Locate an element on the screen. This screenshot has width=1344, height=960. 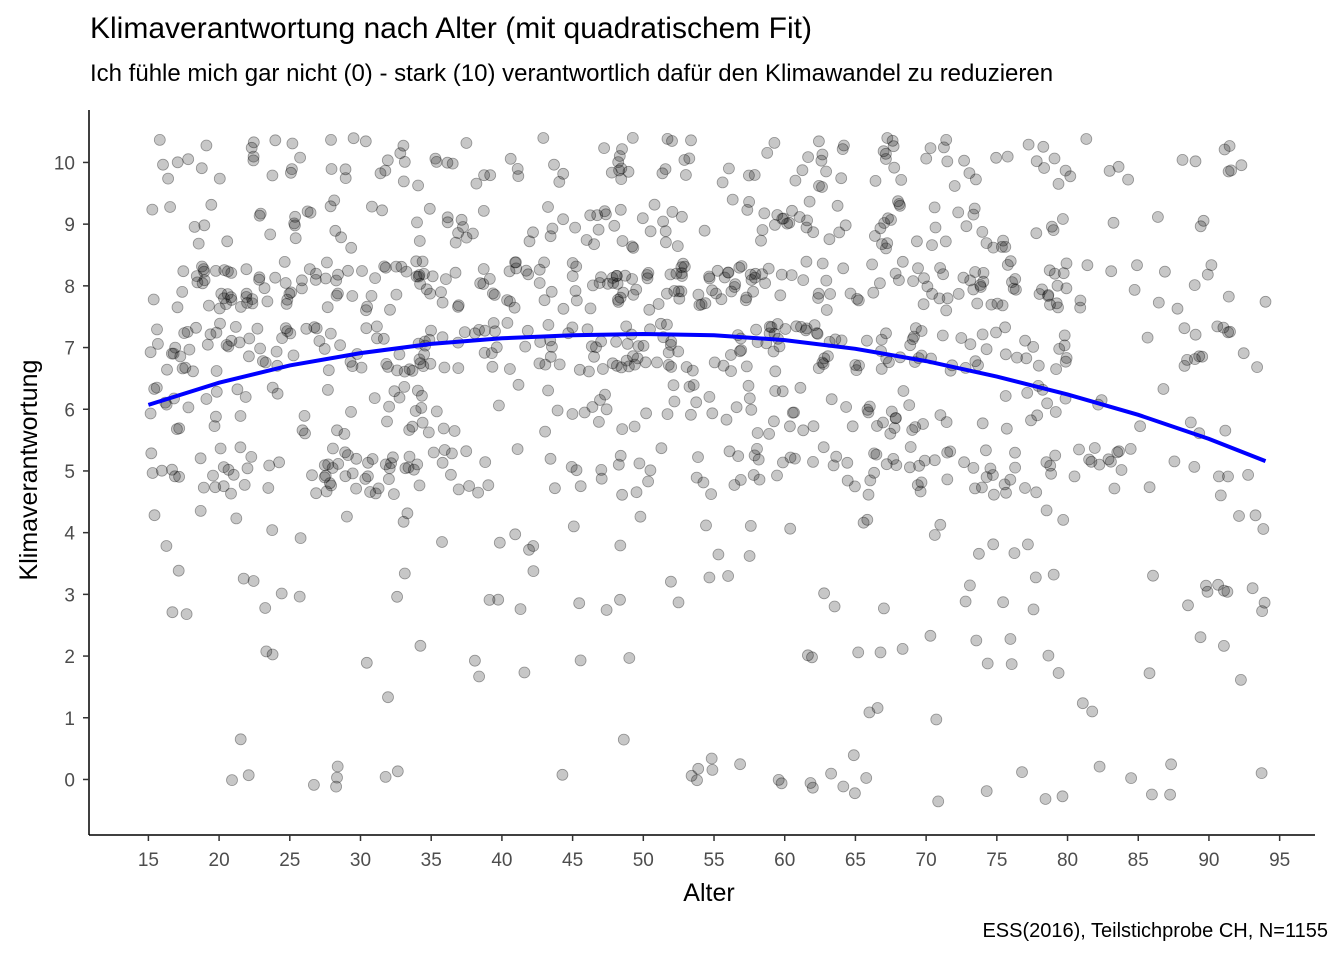
x-tick-label: 45 is located at coordinates (572, 860).